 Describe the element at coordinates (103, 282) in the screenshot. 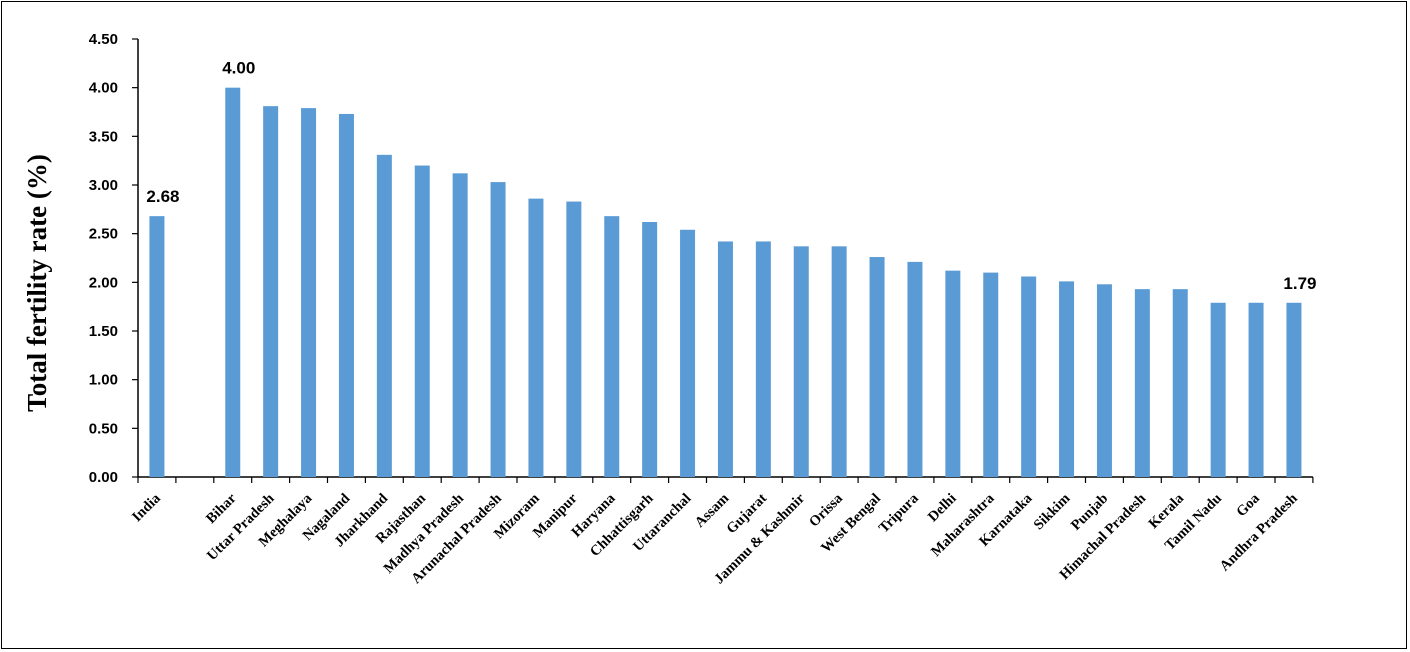

I see `y-tick-label: 2.00` at that location.